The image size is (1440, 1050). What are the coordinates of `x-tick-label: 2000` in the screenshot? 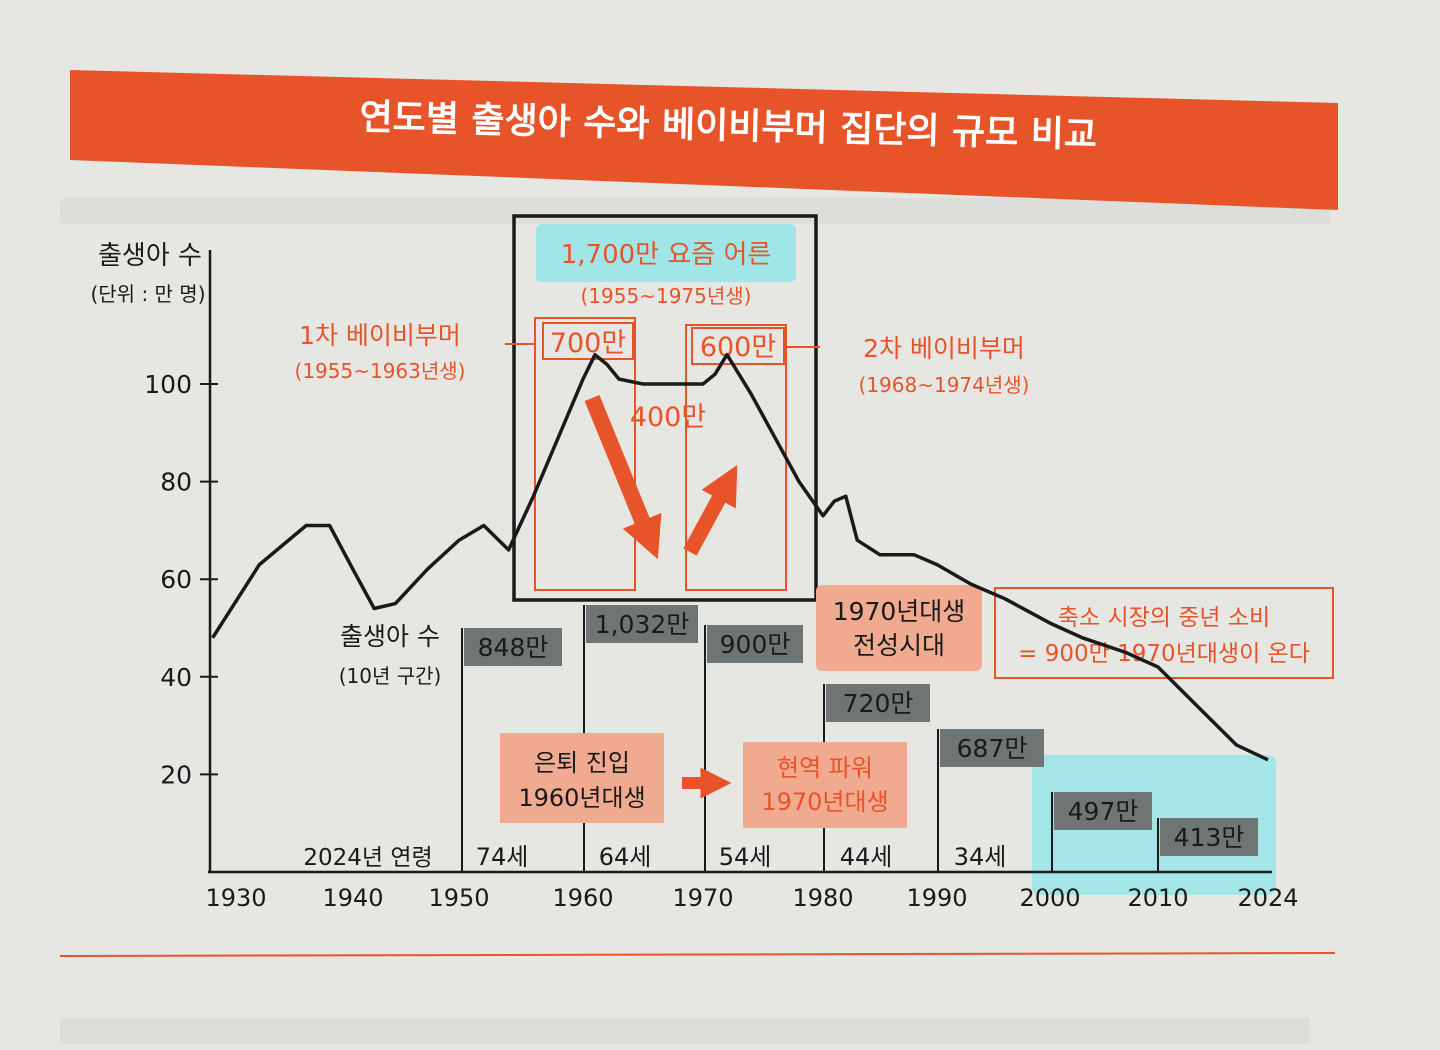 It's located at (1049, 898).